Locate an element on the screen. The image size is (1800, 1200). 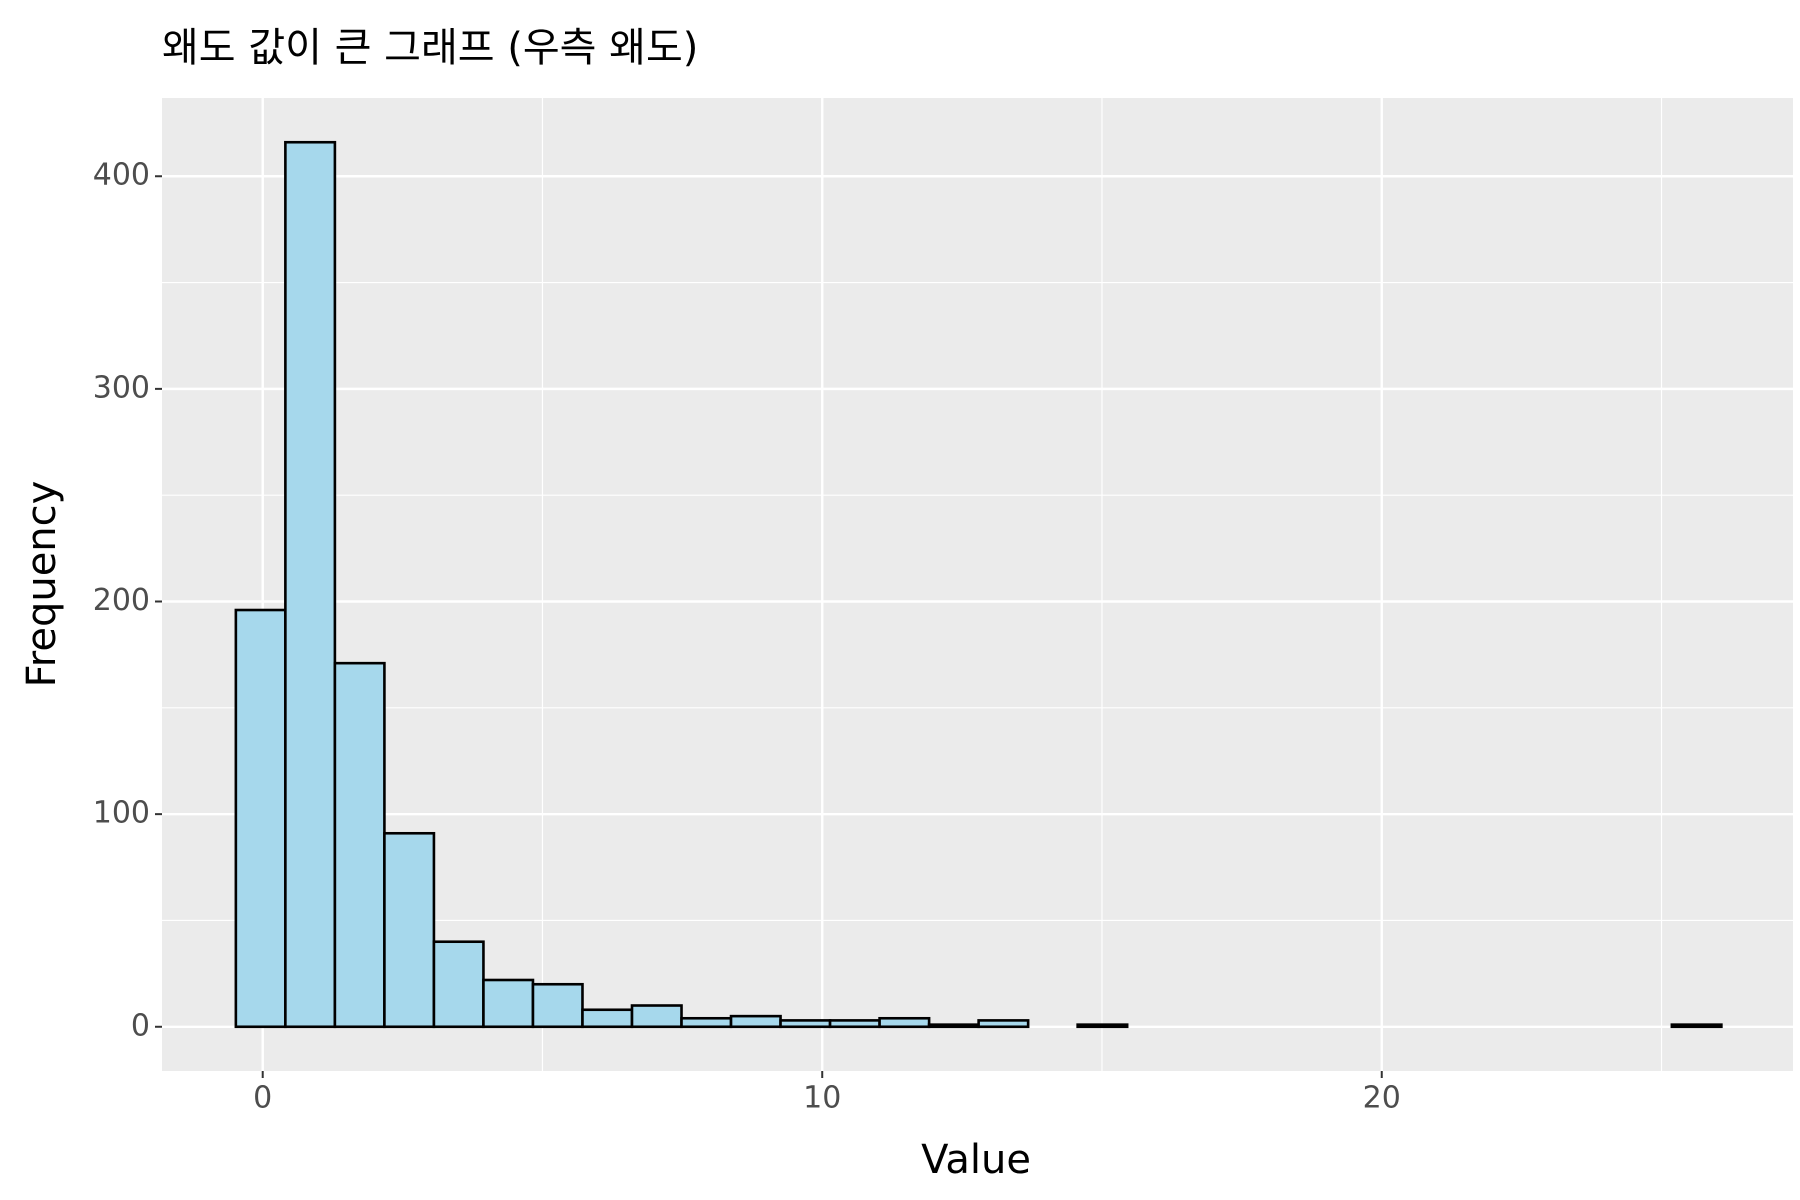
x-tick-label: 0 is located at coordinates (262, 1098).